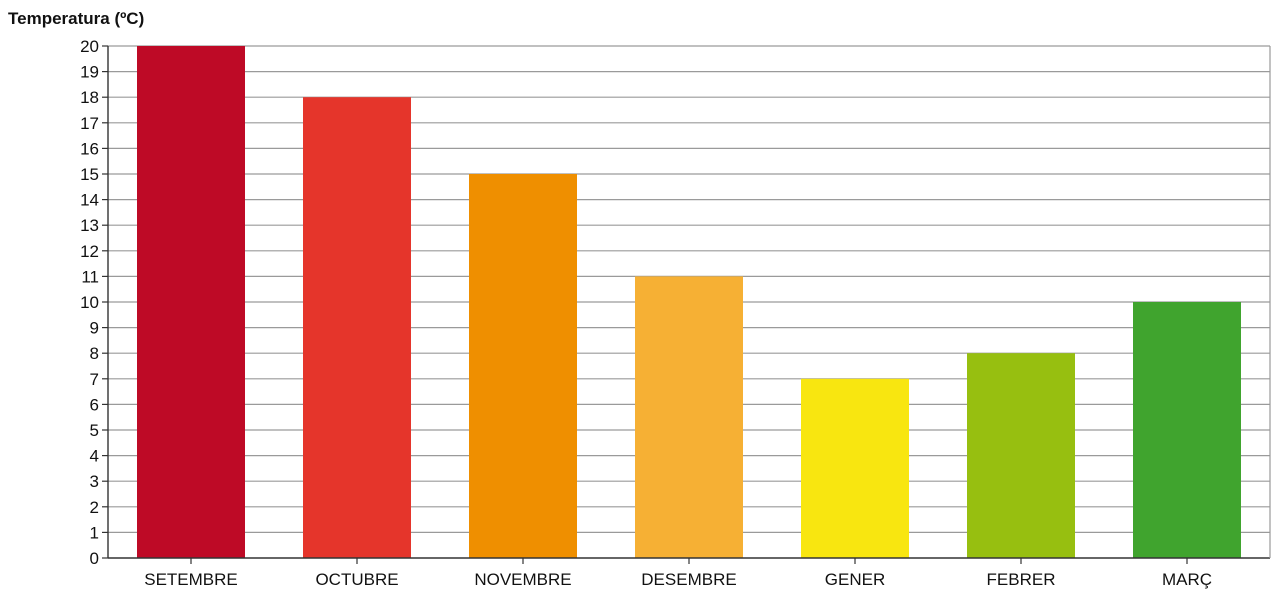 This screenshot has height=590, width=1277. What do you see at coordinates (1187, 579) in the screenshot?
I see `x-tick-label: MARÇ` at bounding box center [1187, 579].